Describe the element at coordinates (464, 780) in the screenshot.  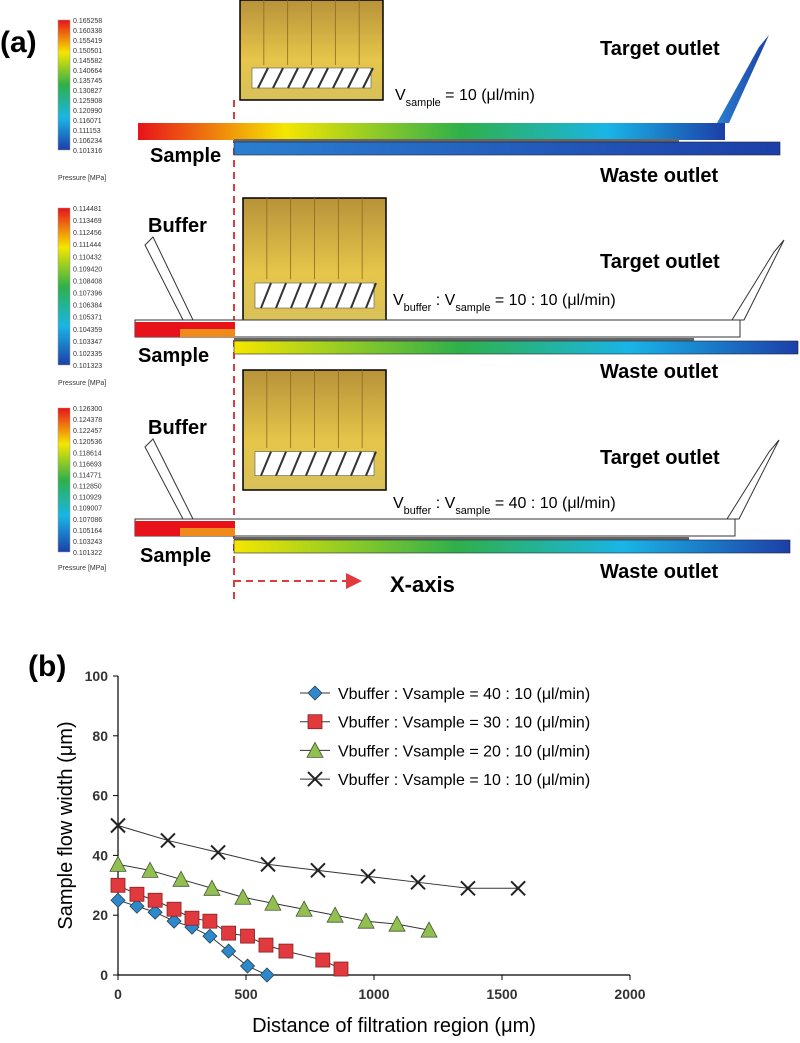
I see `legend-label: Vbuffer : Vsample = 10 : 10 (μl/min)` at that location.